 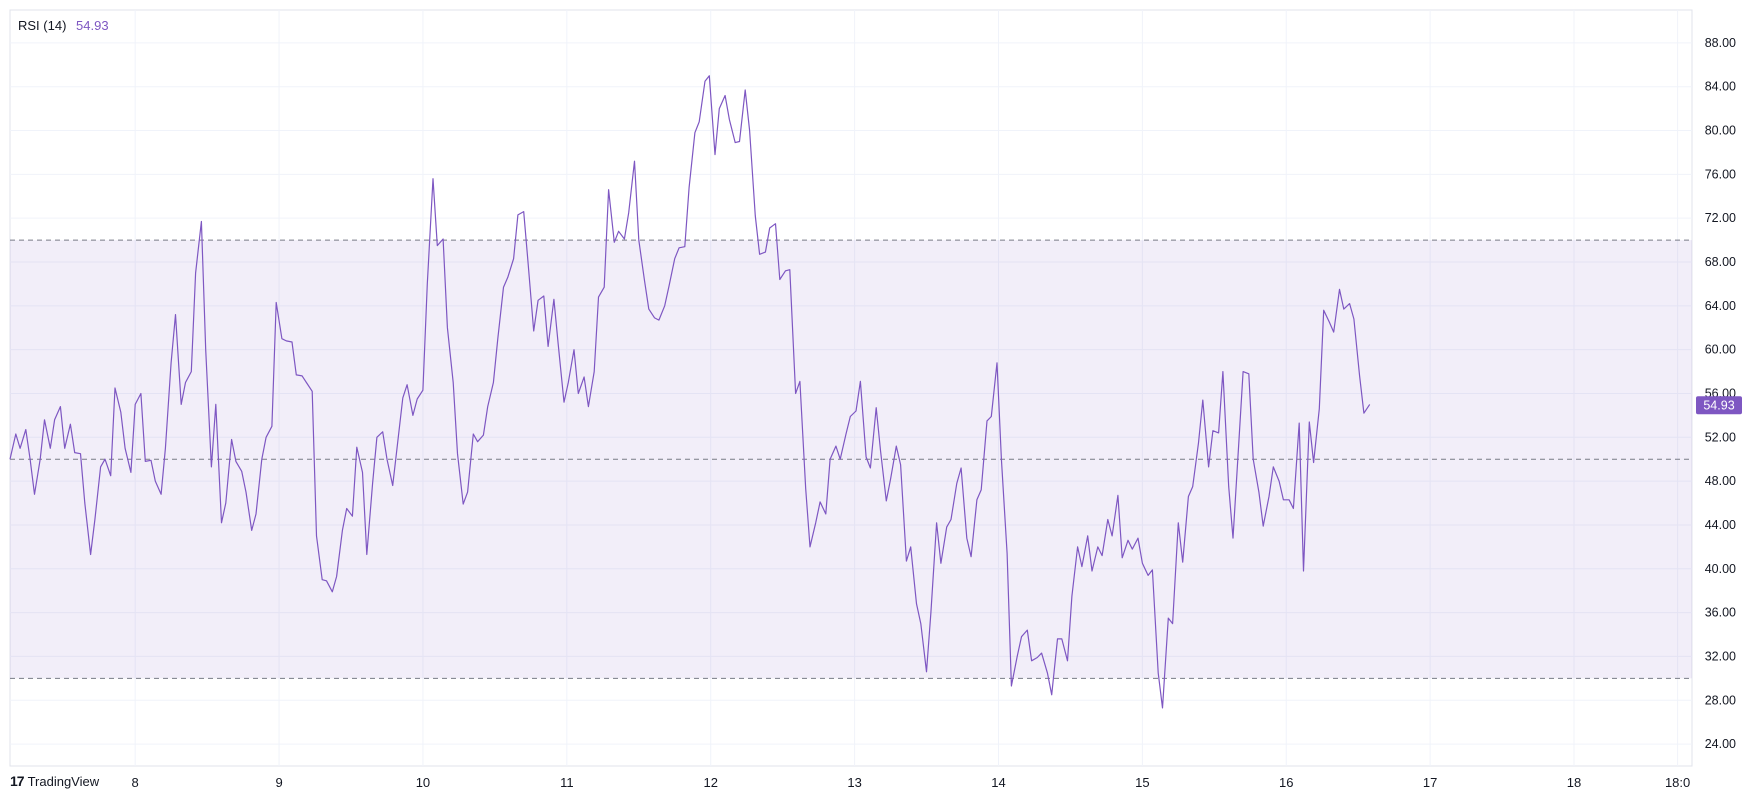 I want to click on tradingview-logo-icon: 17, so click(x=17, y=781).